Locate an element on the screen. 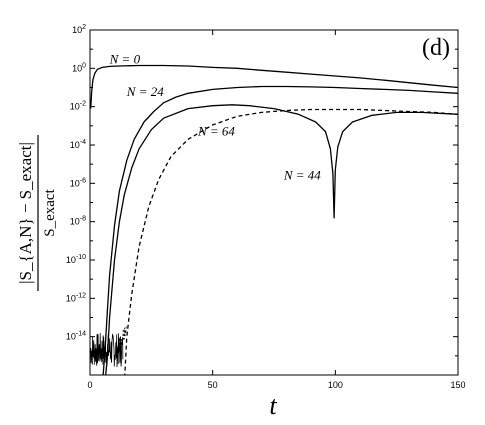 The width and height of the screenshot is (485, 425). noise-band is located at coordinates (108, 346).